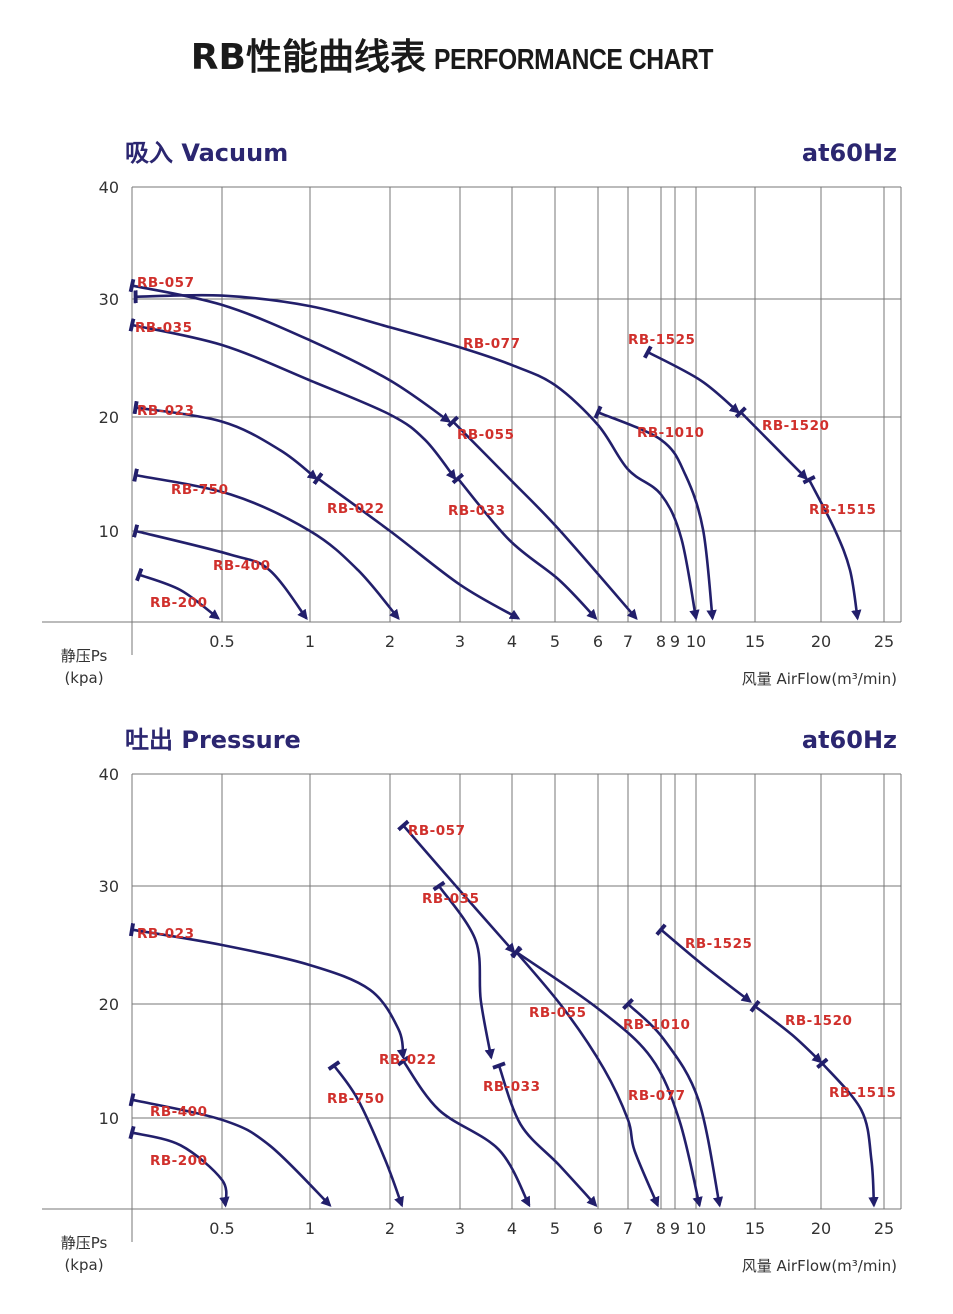 This screenshot has width=953, height=1314. What do you see at coordinates (206, 153) in the screenshot?
I see `chart-title: 吸入 Vacuum` at bounding box center [206, 153].